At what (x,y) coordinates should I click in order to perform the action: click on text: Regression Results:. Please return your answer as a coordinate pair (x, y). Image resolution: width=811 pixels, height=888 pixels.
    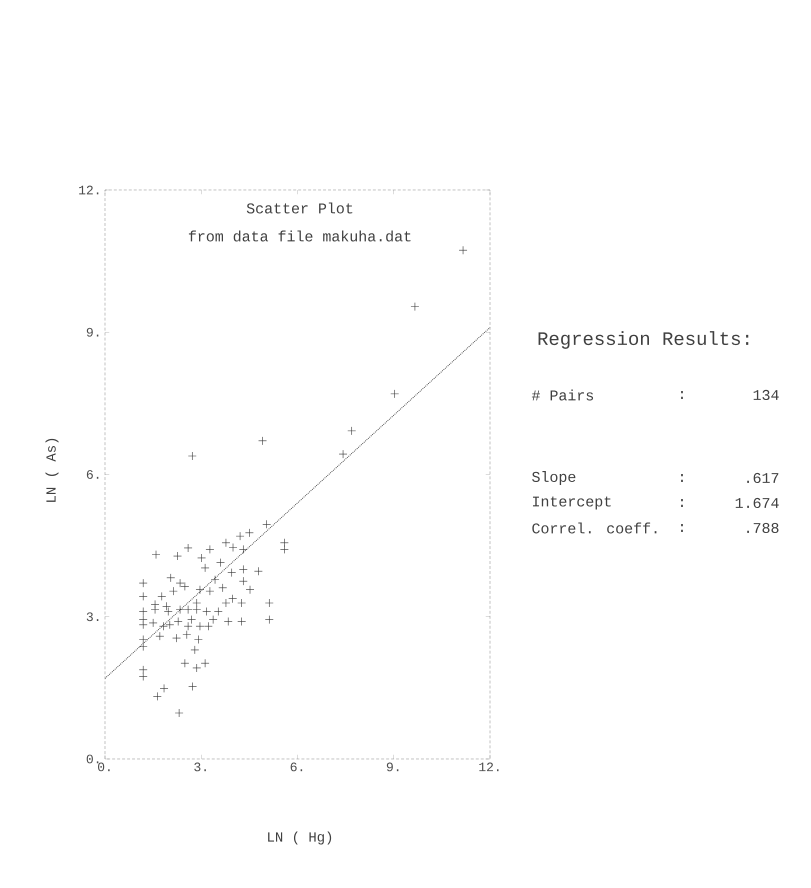
    Looking at the image, I should click on (643, 340).